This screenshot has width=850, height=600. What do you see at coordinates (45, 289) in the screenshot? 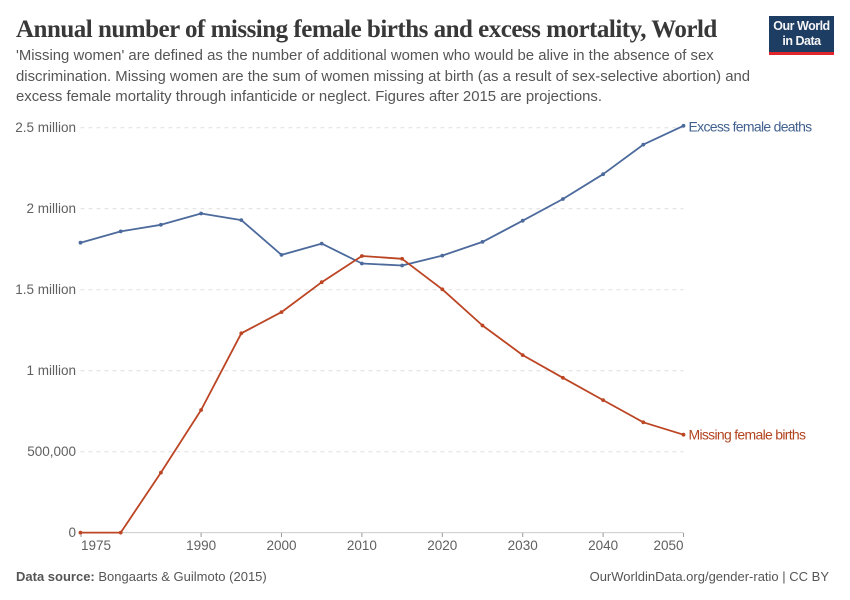
I see `svg-text: 1.5 million` at bounding box center [45, 289].